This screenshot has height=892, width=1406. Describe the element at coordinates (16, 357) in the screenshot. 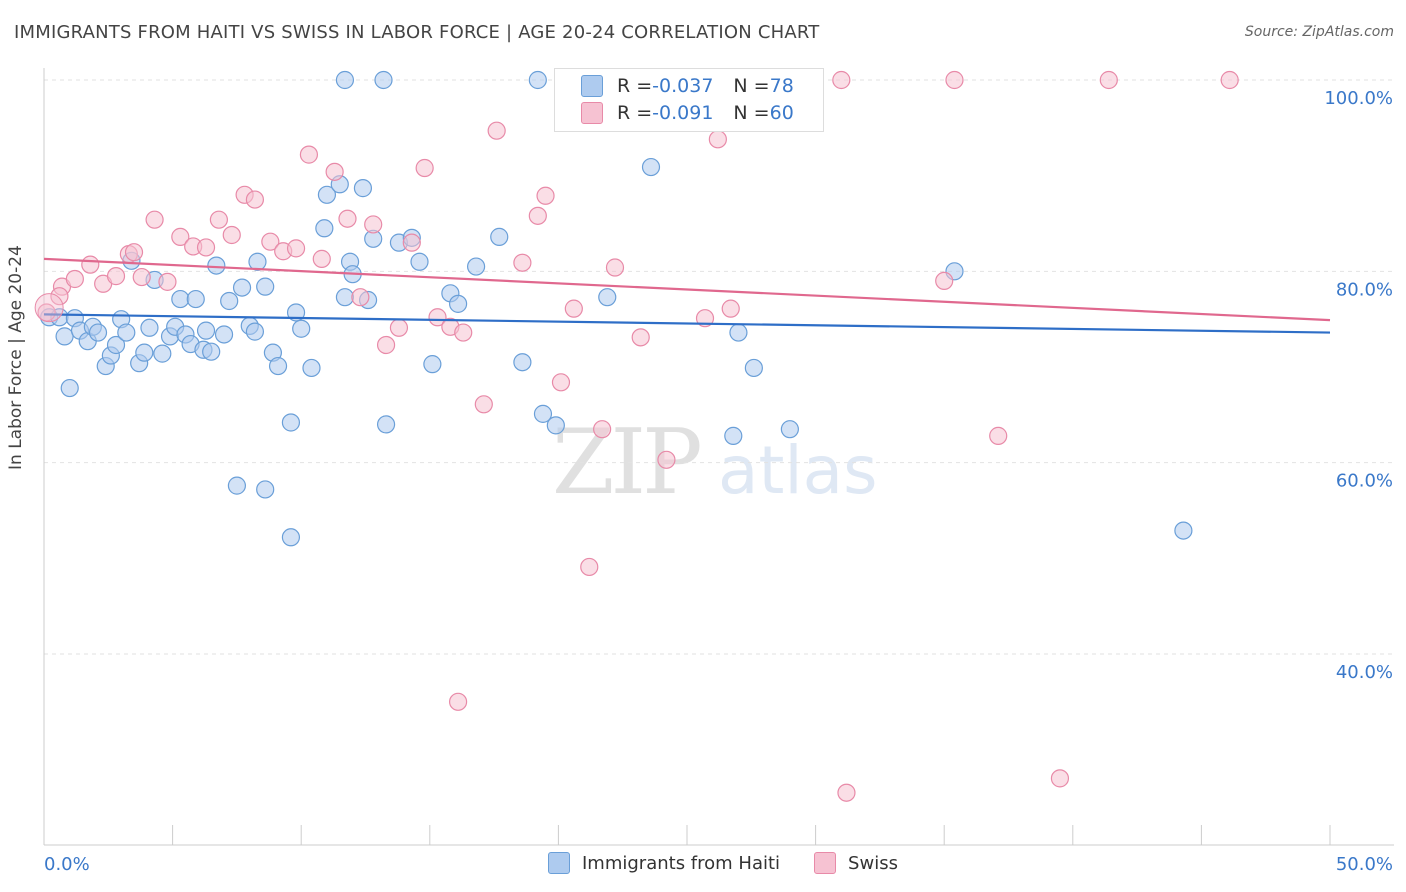

I see `y-axis-label: In Labor Force | Age 20-24` at that location.